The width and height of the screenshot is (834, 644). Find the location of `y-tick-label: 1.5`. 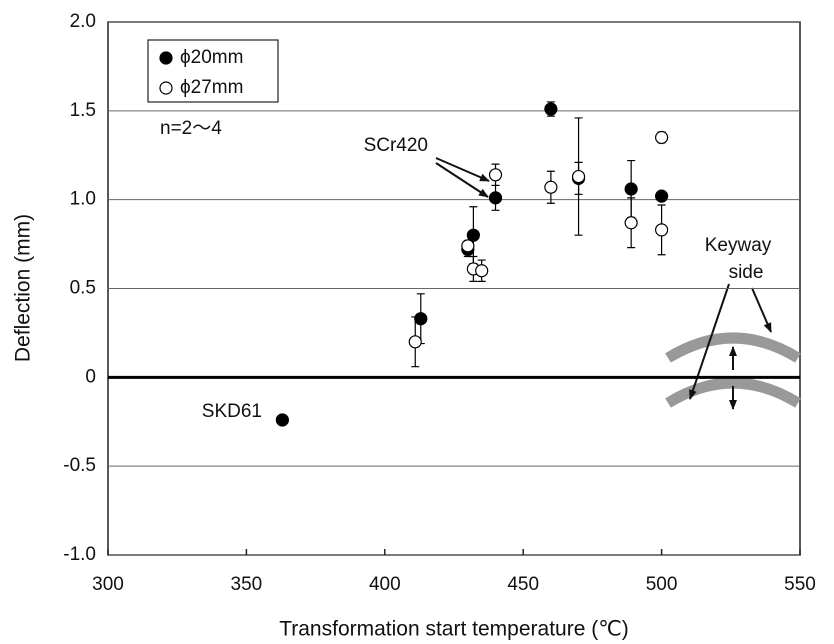

y-tick-label: 1.5 is located at coordinates (83, 110).